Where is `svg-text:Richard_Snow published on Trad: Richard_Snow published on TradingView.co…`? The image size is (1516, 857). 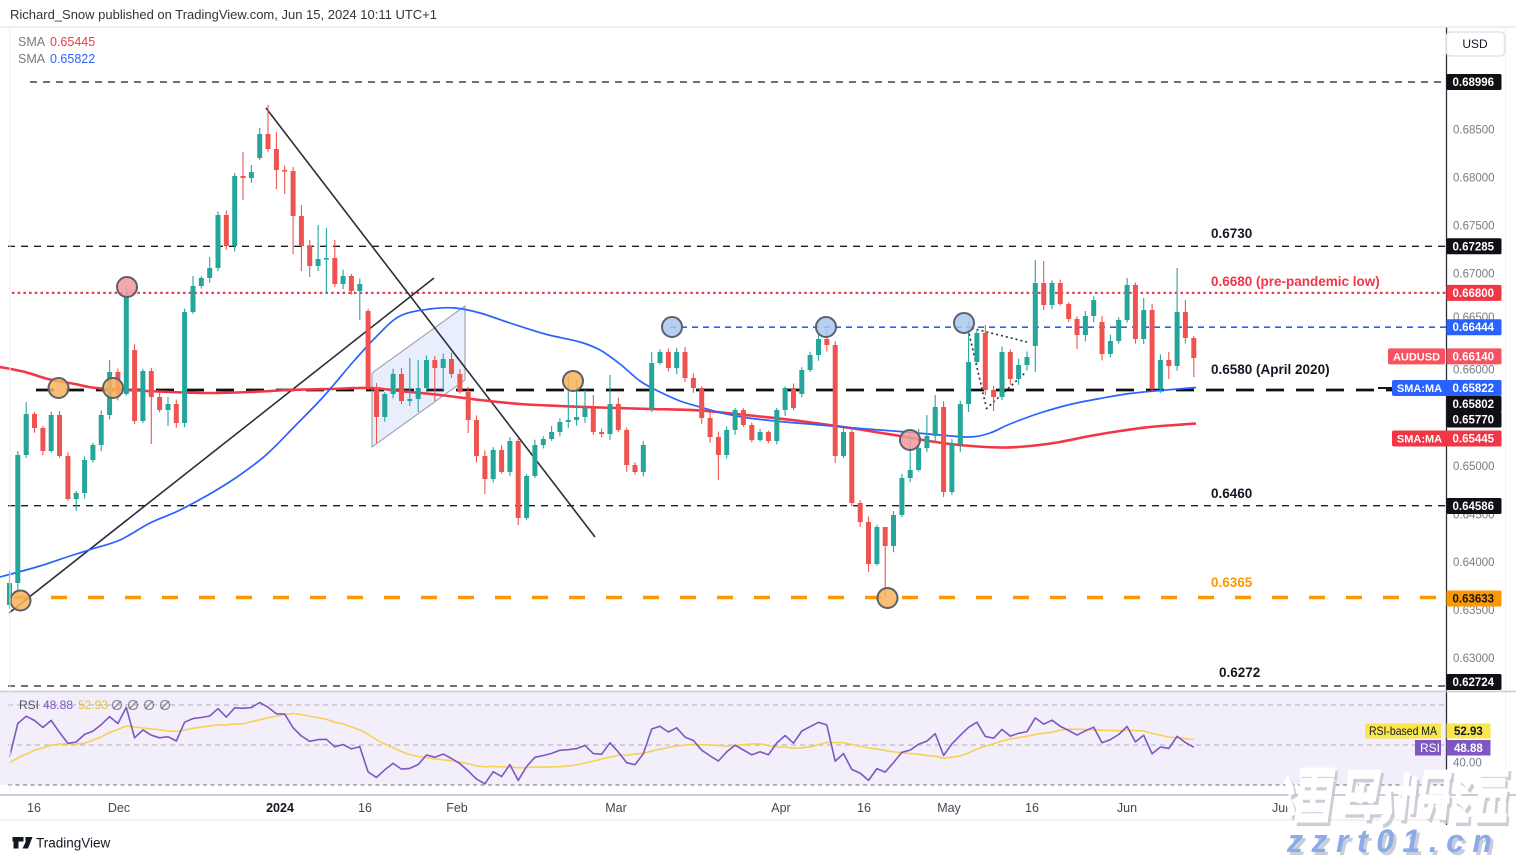 svg-text:Richard_Snow published on Trad: Richard_Snow published on TradingView.co… is located at coordinates (223, 14).